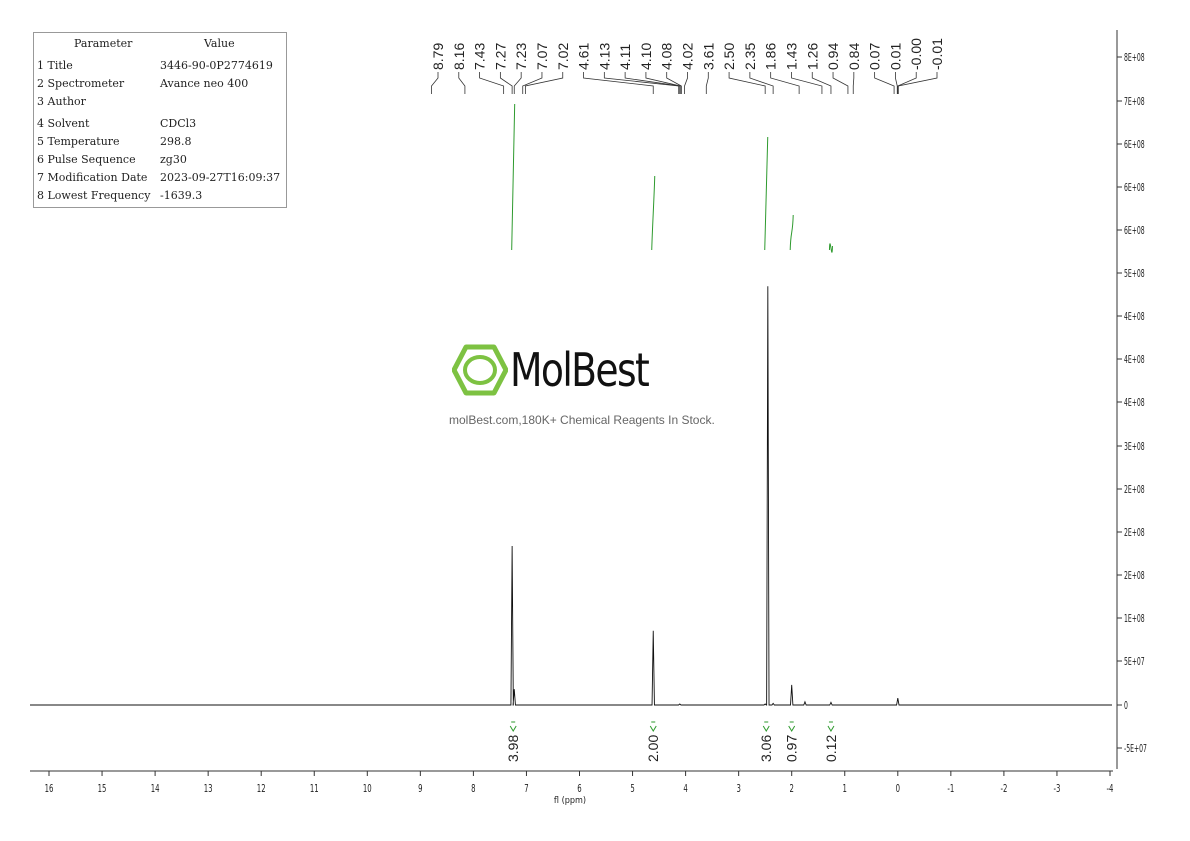 The image size is (1190, 841). I want to click on x-tick-label: 0, so click(898, 789).